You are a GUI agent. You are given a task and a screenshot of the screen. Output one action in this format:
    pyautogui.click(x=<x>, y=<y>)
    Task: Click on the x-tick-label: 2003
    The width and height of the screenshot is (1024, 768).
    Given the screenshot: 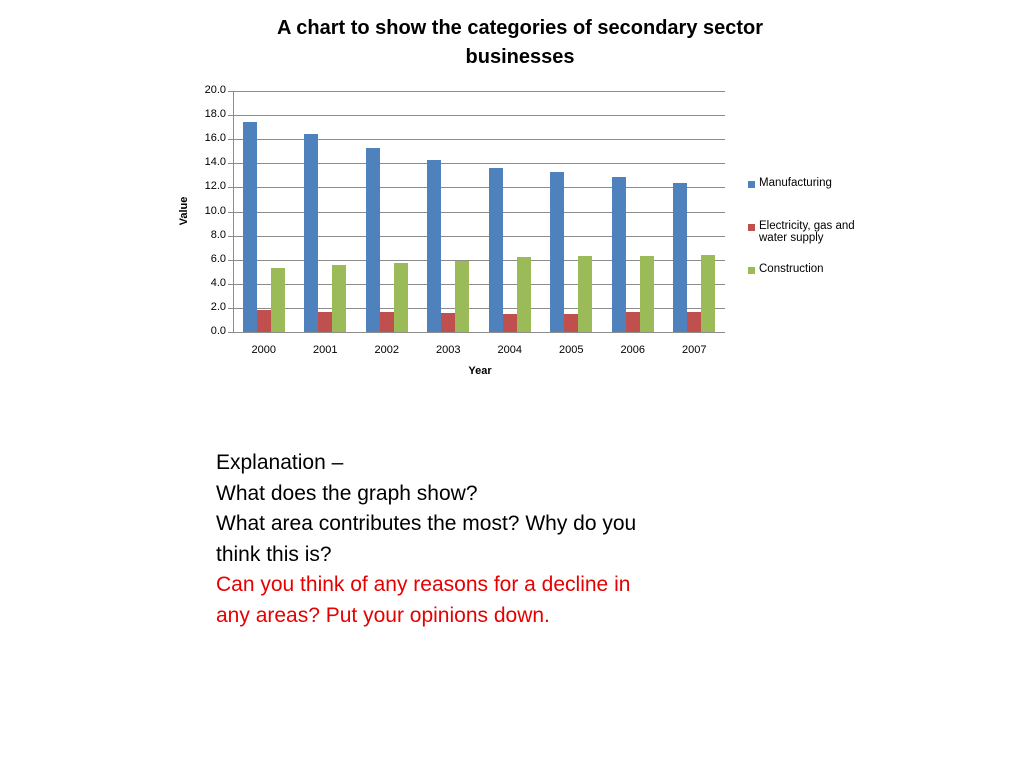 What is the action you would take?
    pyautogui.click(x=448, y=350)
    